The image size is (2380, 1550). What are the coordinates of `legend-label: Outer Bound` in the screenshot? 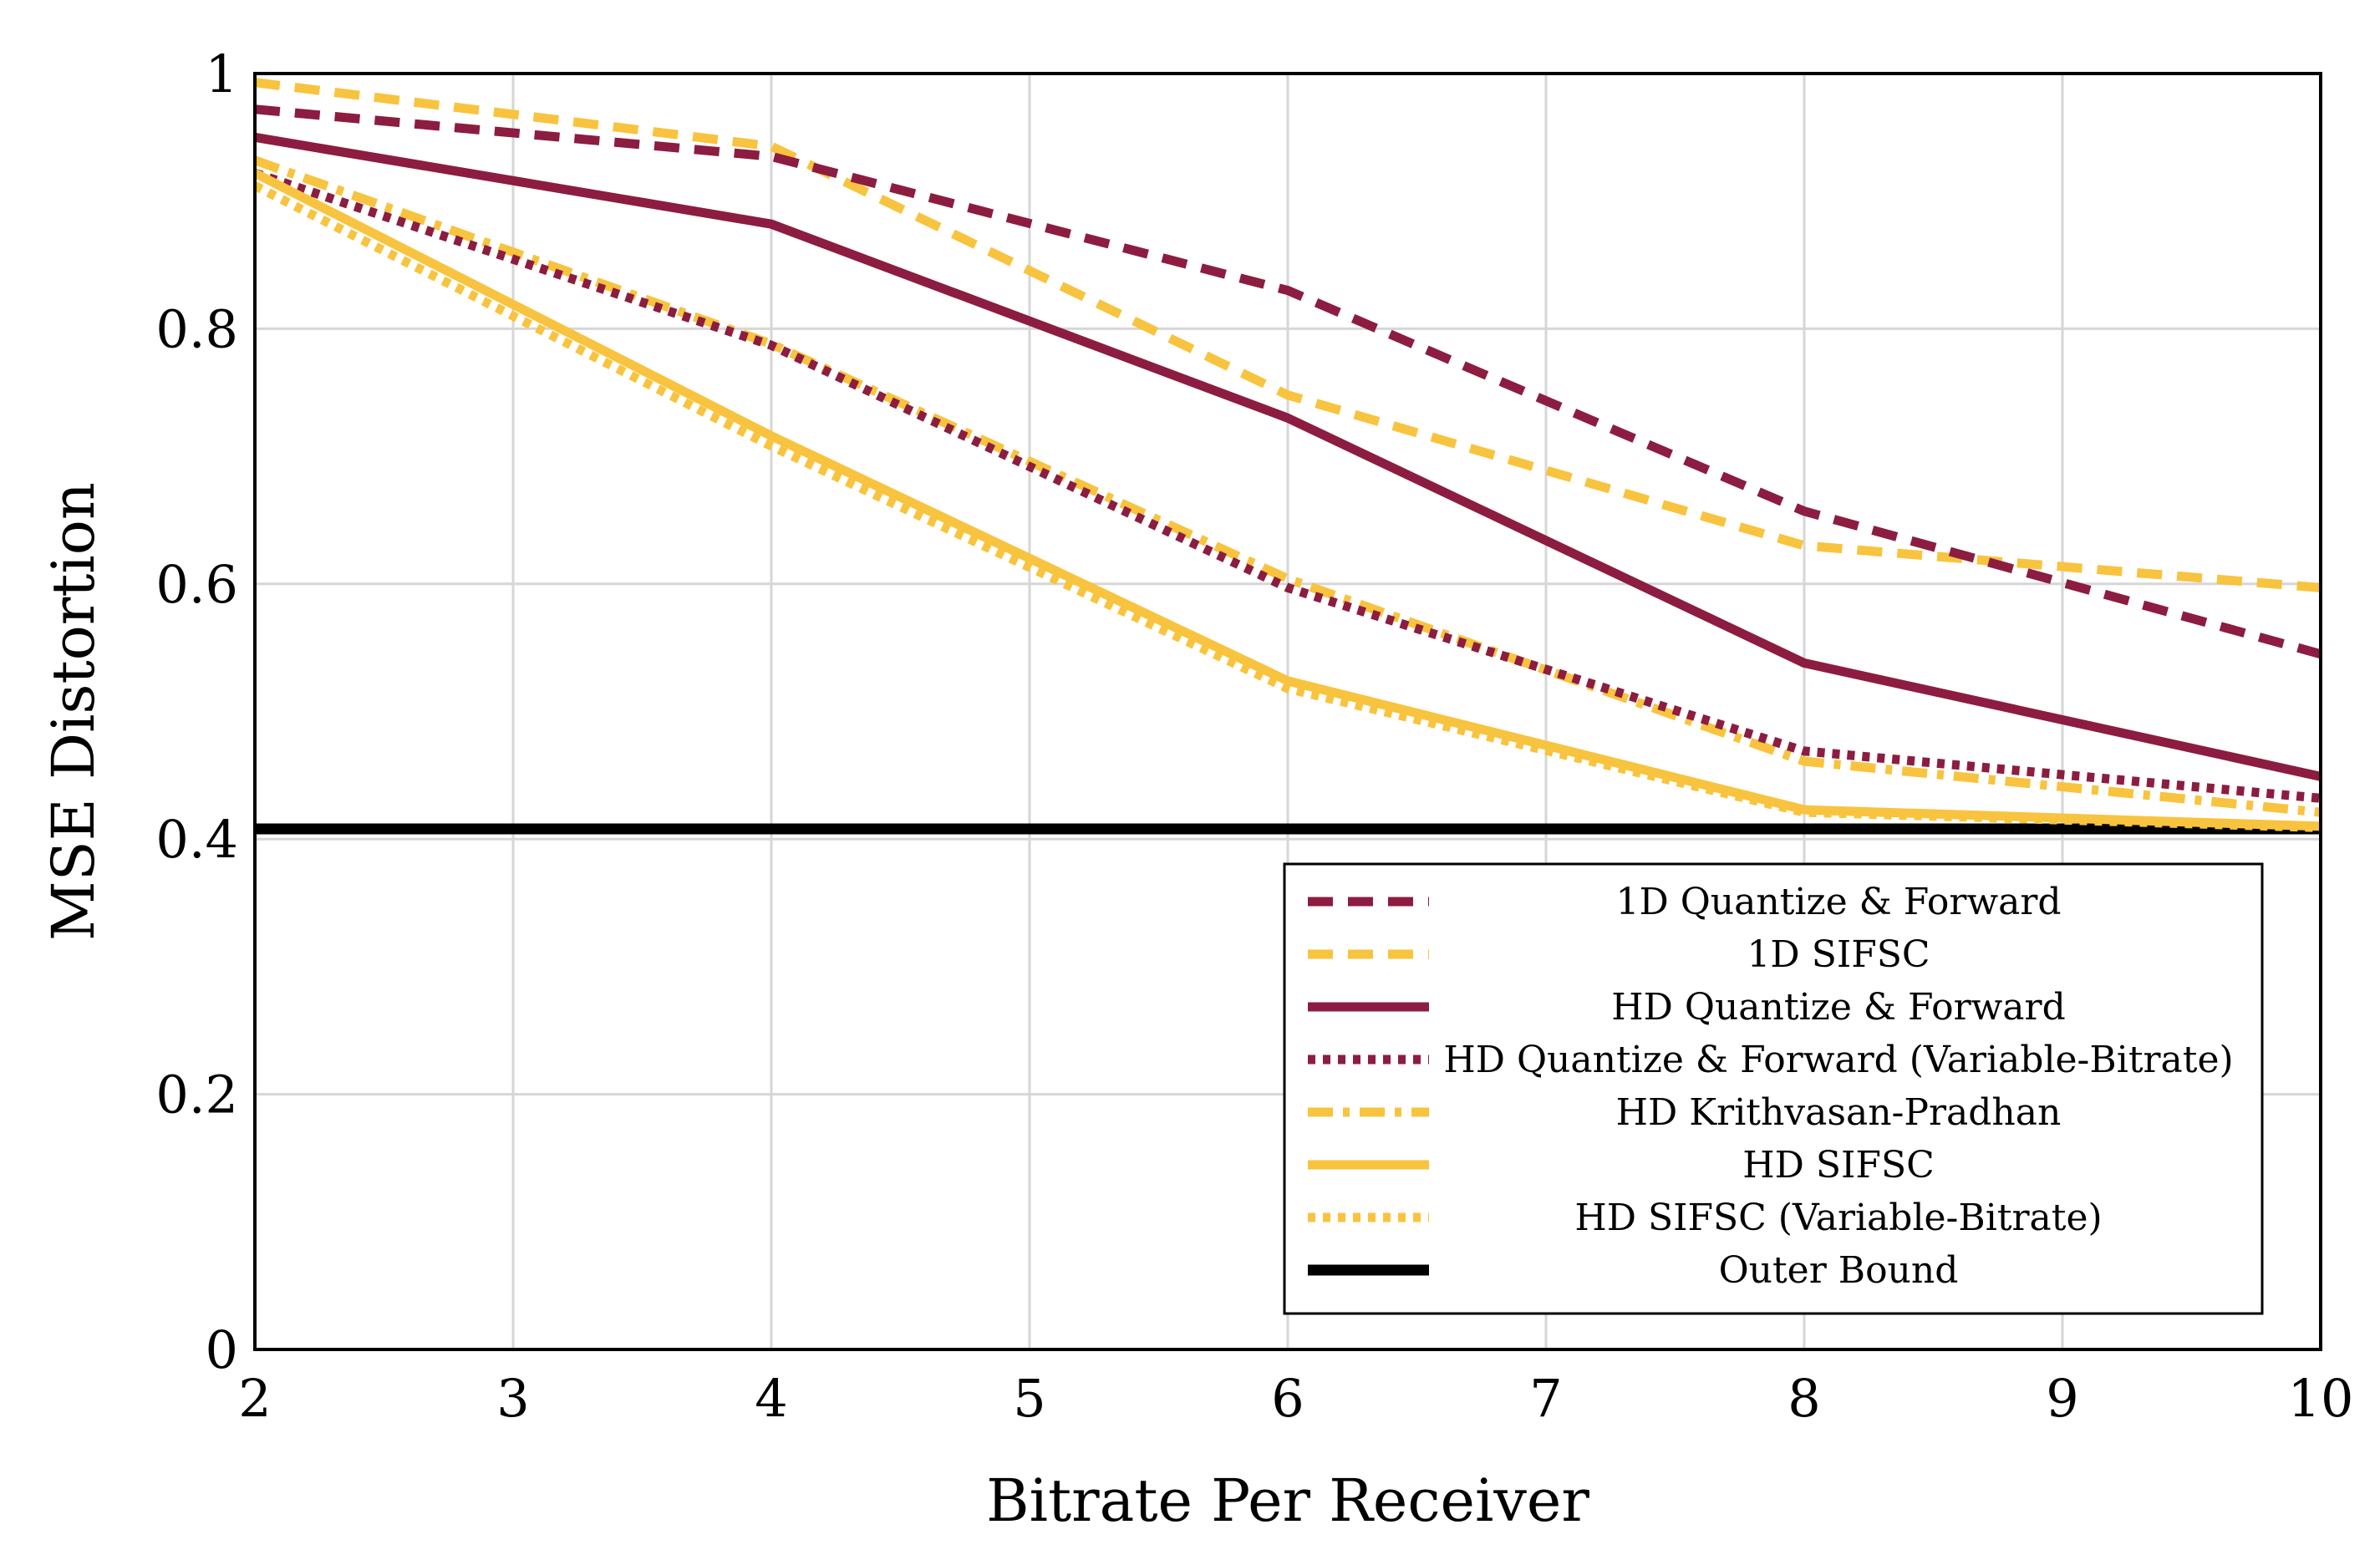 It's located at (1839, 1270).